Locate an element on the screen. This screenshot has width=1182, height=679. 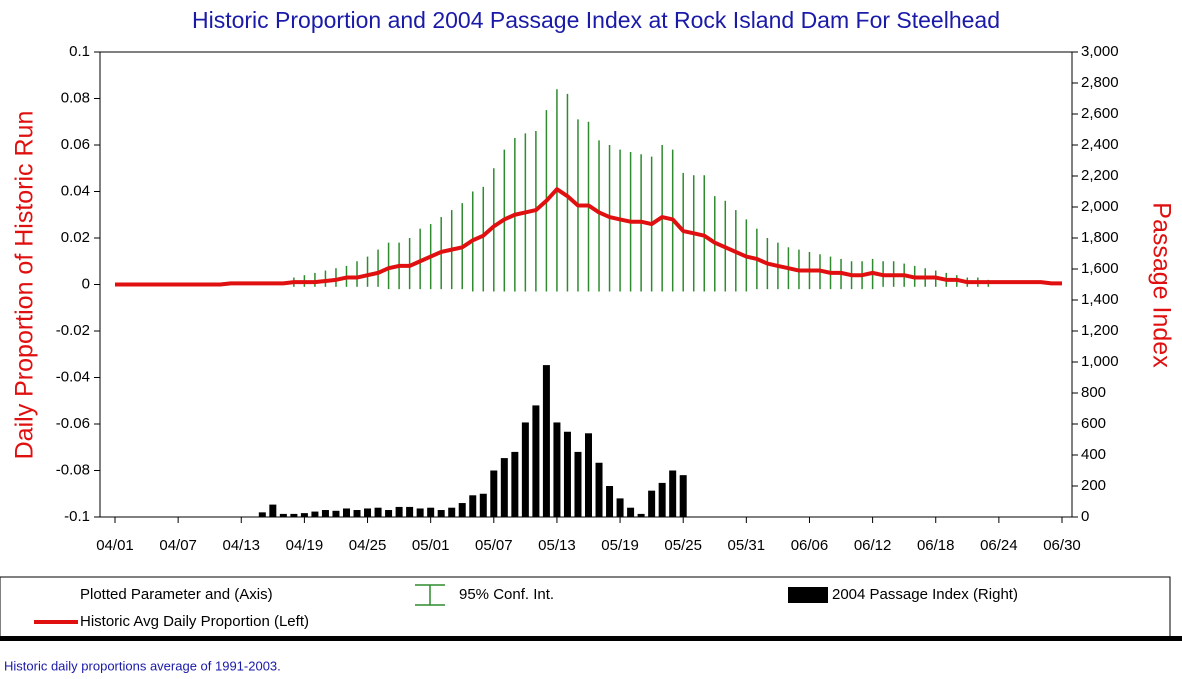
legend-label: Historic Avg Daily Proportion (Left) is located at coordinates (194, 621).